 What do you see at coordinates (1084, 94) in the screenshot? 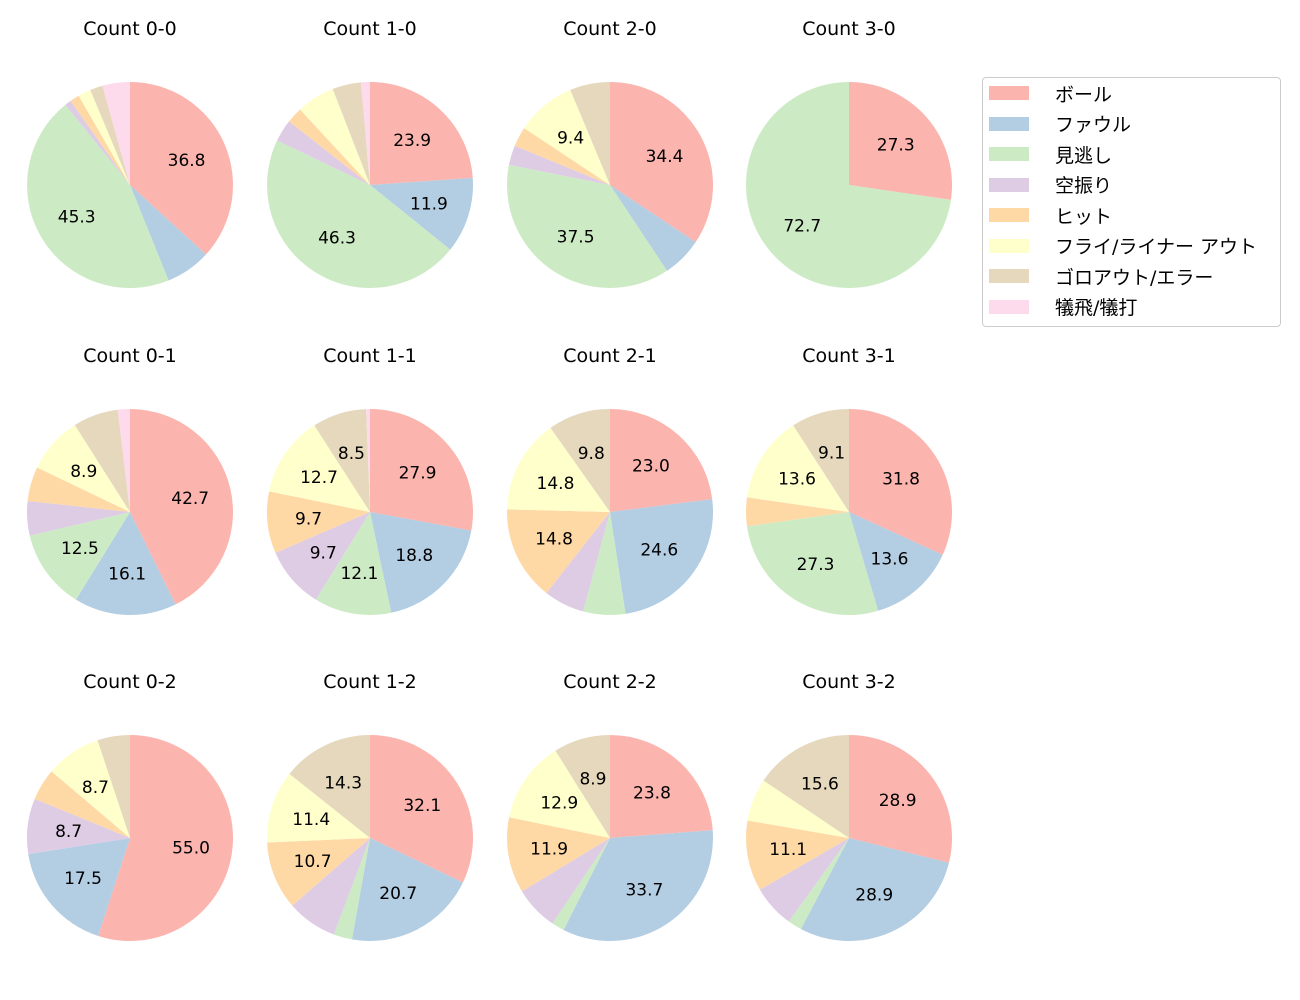
I see `legend-label: ボール` at bounding box center [1084, 94].